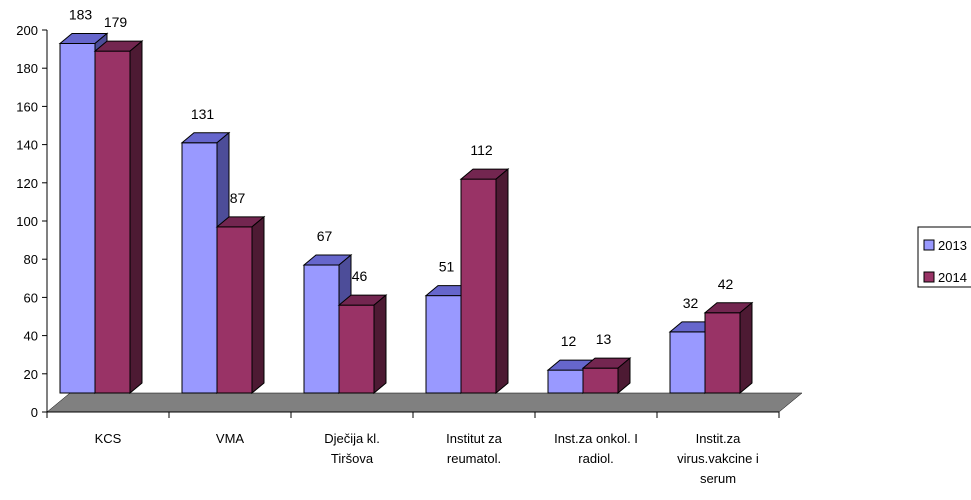 The height and width of the screenshot is (500, 971). Describe the element at coordinates (116, 22) in the screenshot. I see `data-label: 179` at that location.